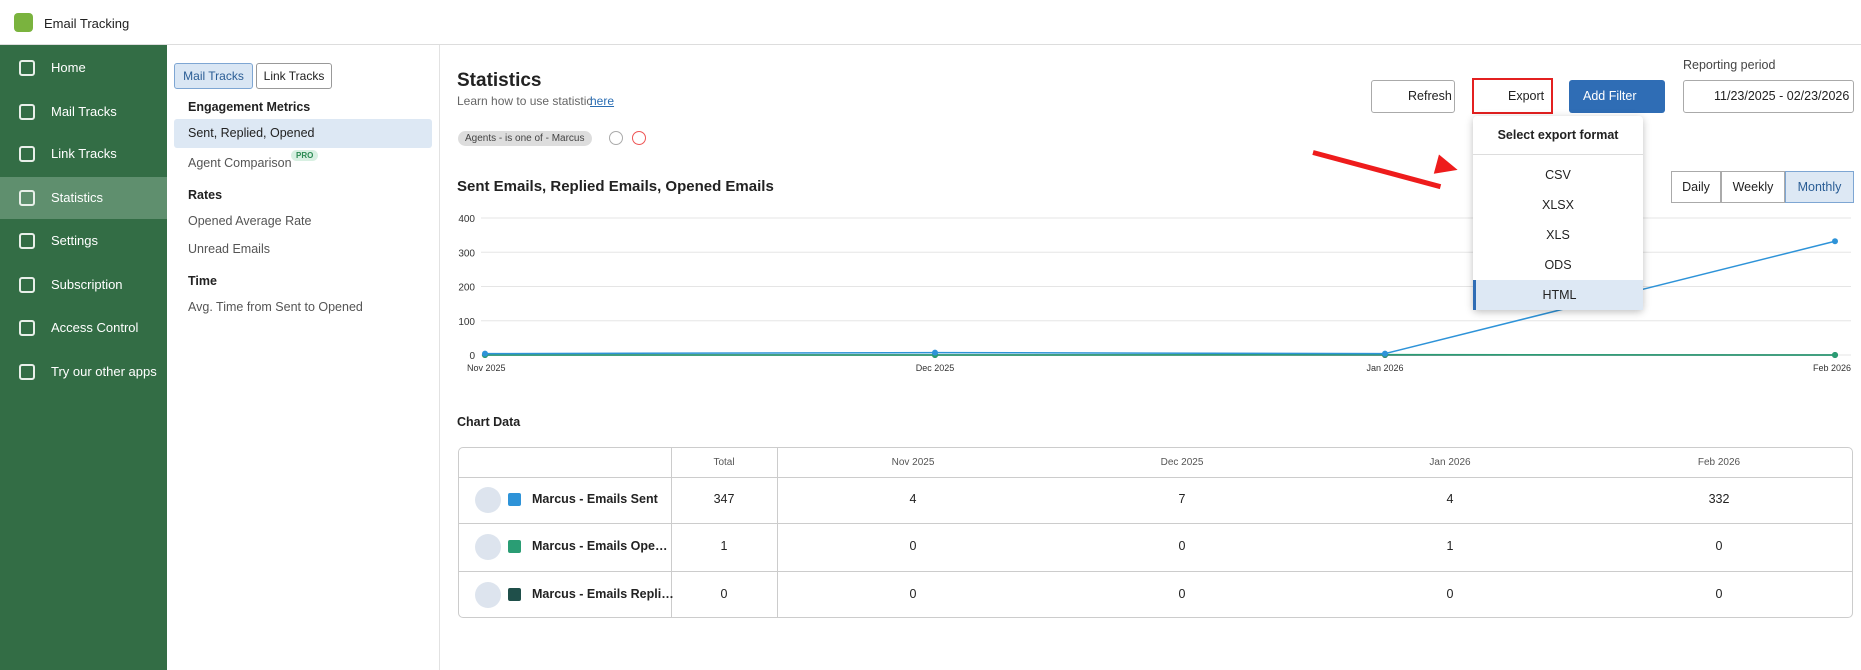 The image size is (1861, 670). Describe the element at coordinates (202, 281) in the screenshot. I see `section-heading: Time` at that location.